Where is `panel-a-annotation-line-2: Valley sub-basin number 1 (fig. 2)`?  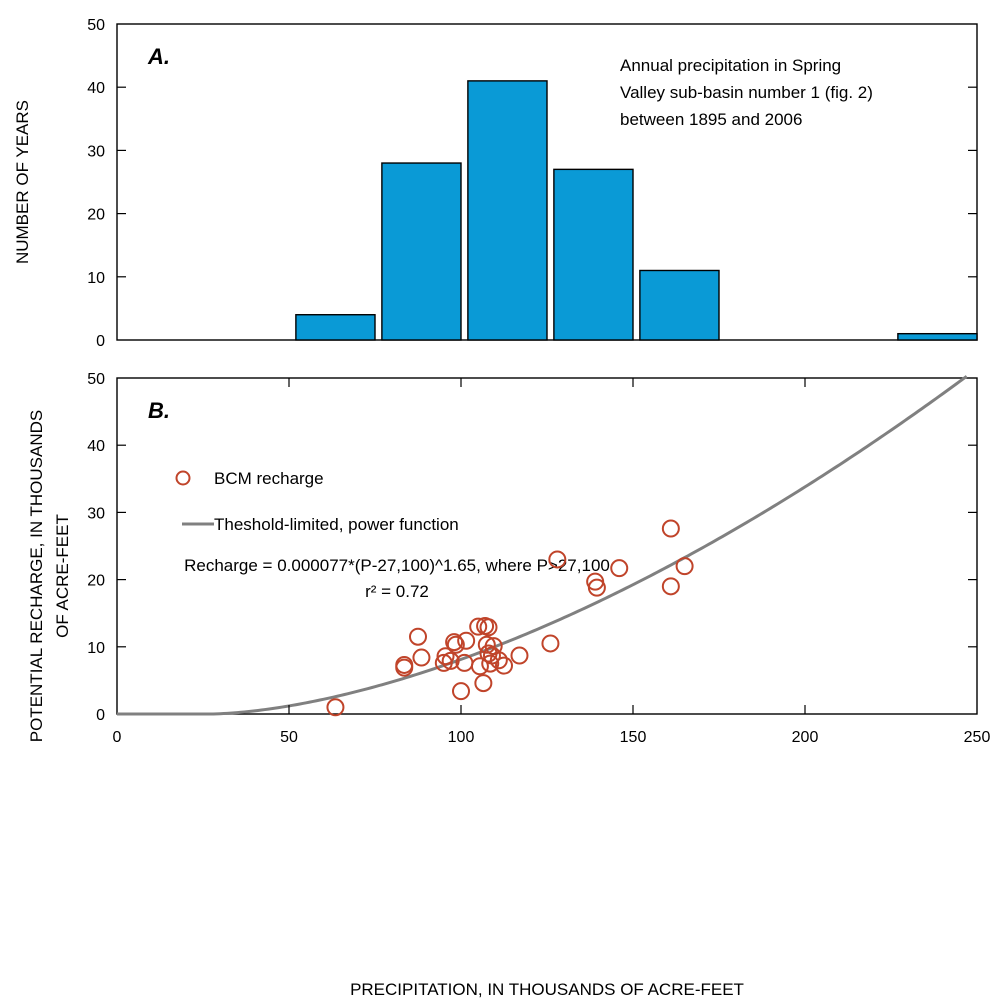
panel-a-annotation-line-2: Valley sub-basin number 1 (fig. 2) is located at coordinates (746, 92).